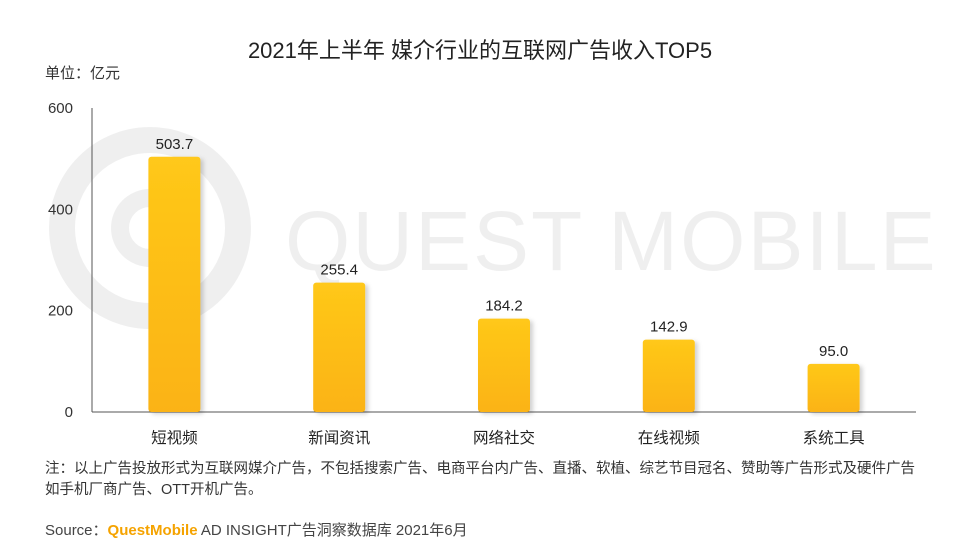 The image size is (960, 552). Describe the element at coordinates (332, 530) in the screenshot. I see `source-database: AD INSIGHT广告洞察数据库 2021年6月` at that location.